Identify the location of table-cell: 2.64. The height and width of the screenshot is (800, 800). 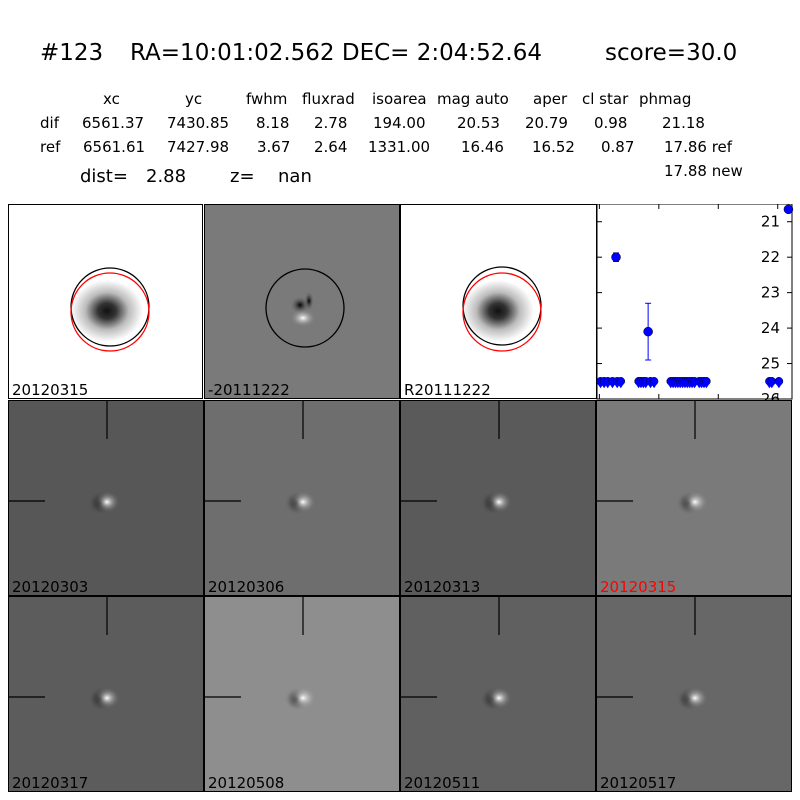
(331, 147).